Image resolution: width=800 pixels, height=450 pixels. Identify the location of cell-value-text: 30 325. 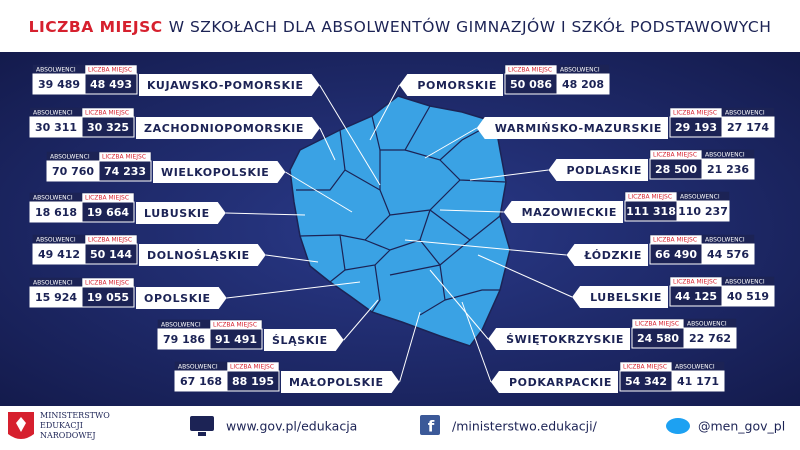
(108, 127).